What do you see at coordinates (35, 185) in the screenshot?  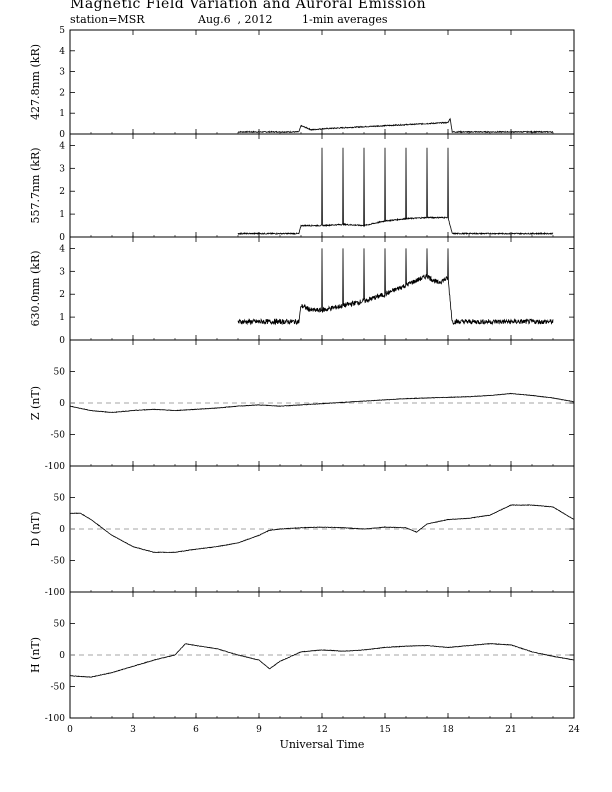 I see `y-axis-label-557.7nm: 557.7nm (kR)` at bounding box center [35, 185].